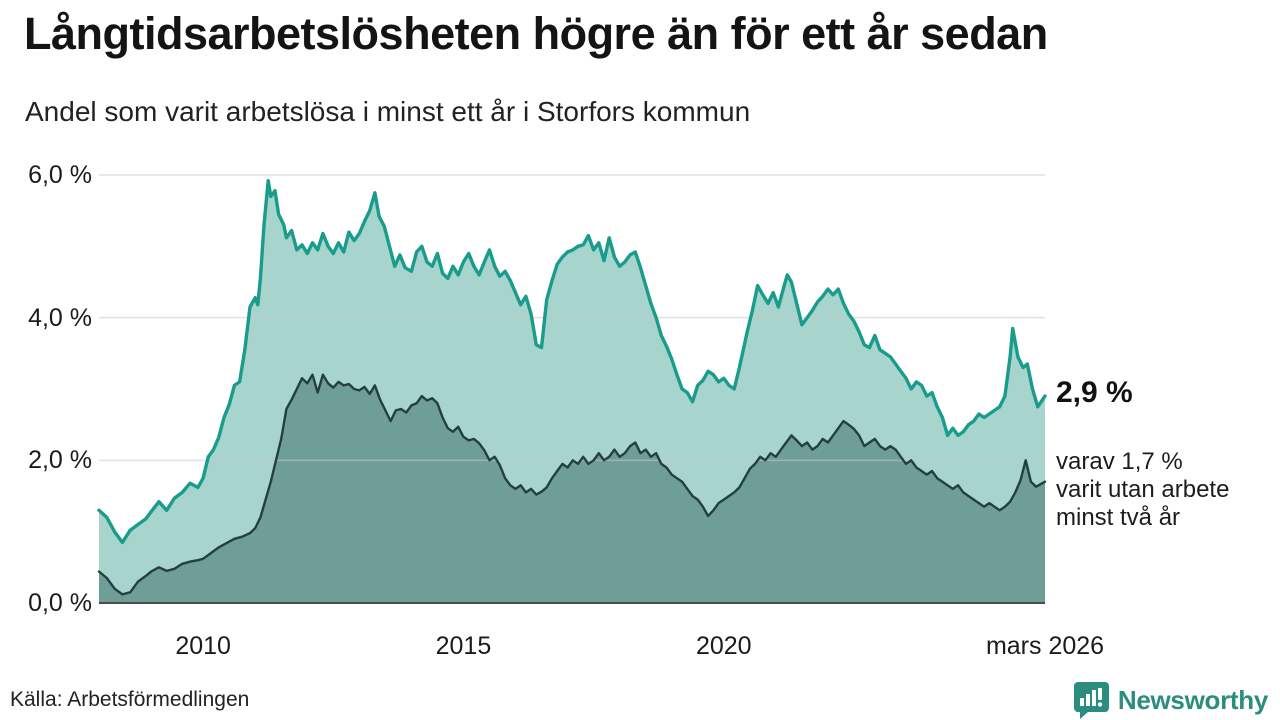  Describe the element at coordinates (723, 646) in the screenshot. I see `x-tick-label: 2020` at that location.